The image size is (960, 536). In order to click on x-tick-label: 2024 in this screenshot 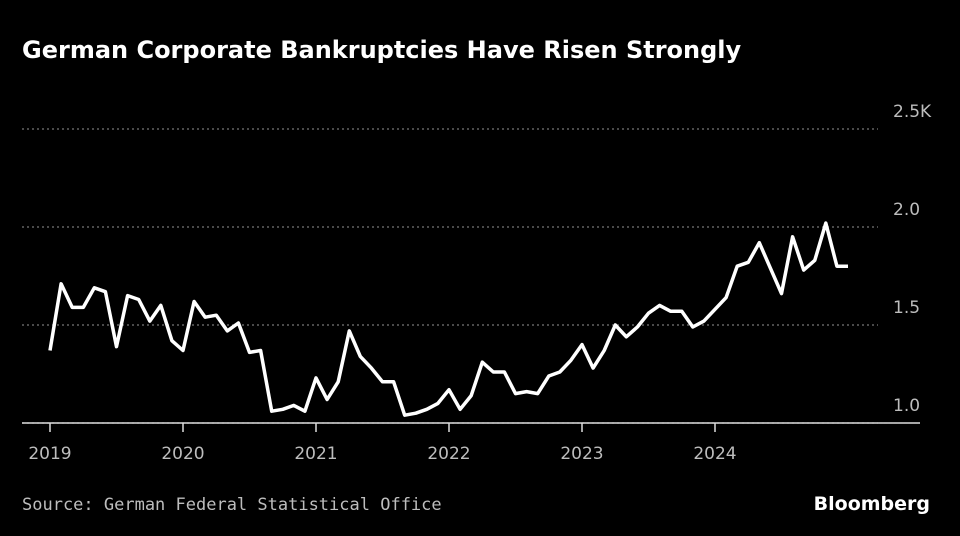, I will do `click(714, 454)`.